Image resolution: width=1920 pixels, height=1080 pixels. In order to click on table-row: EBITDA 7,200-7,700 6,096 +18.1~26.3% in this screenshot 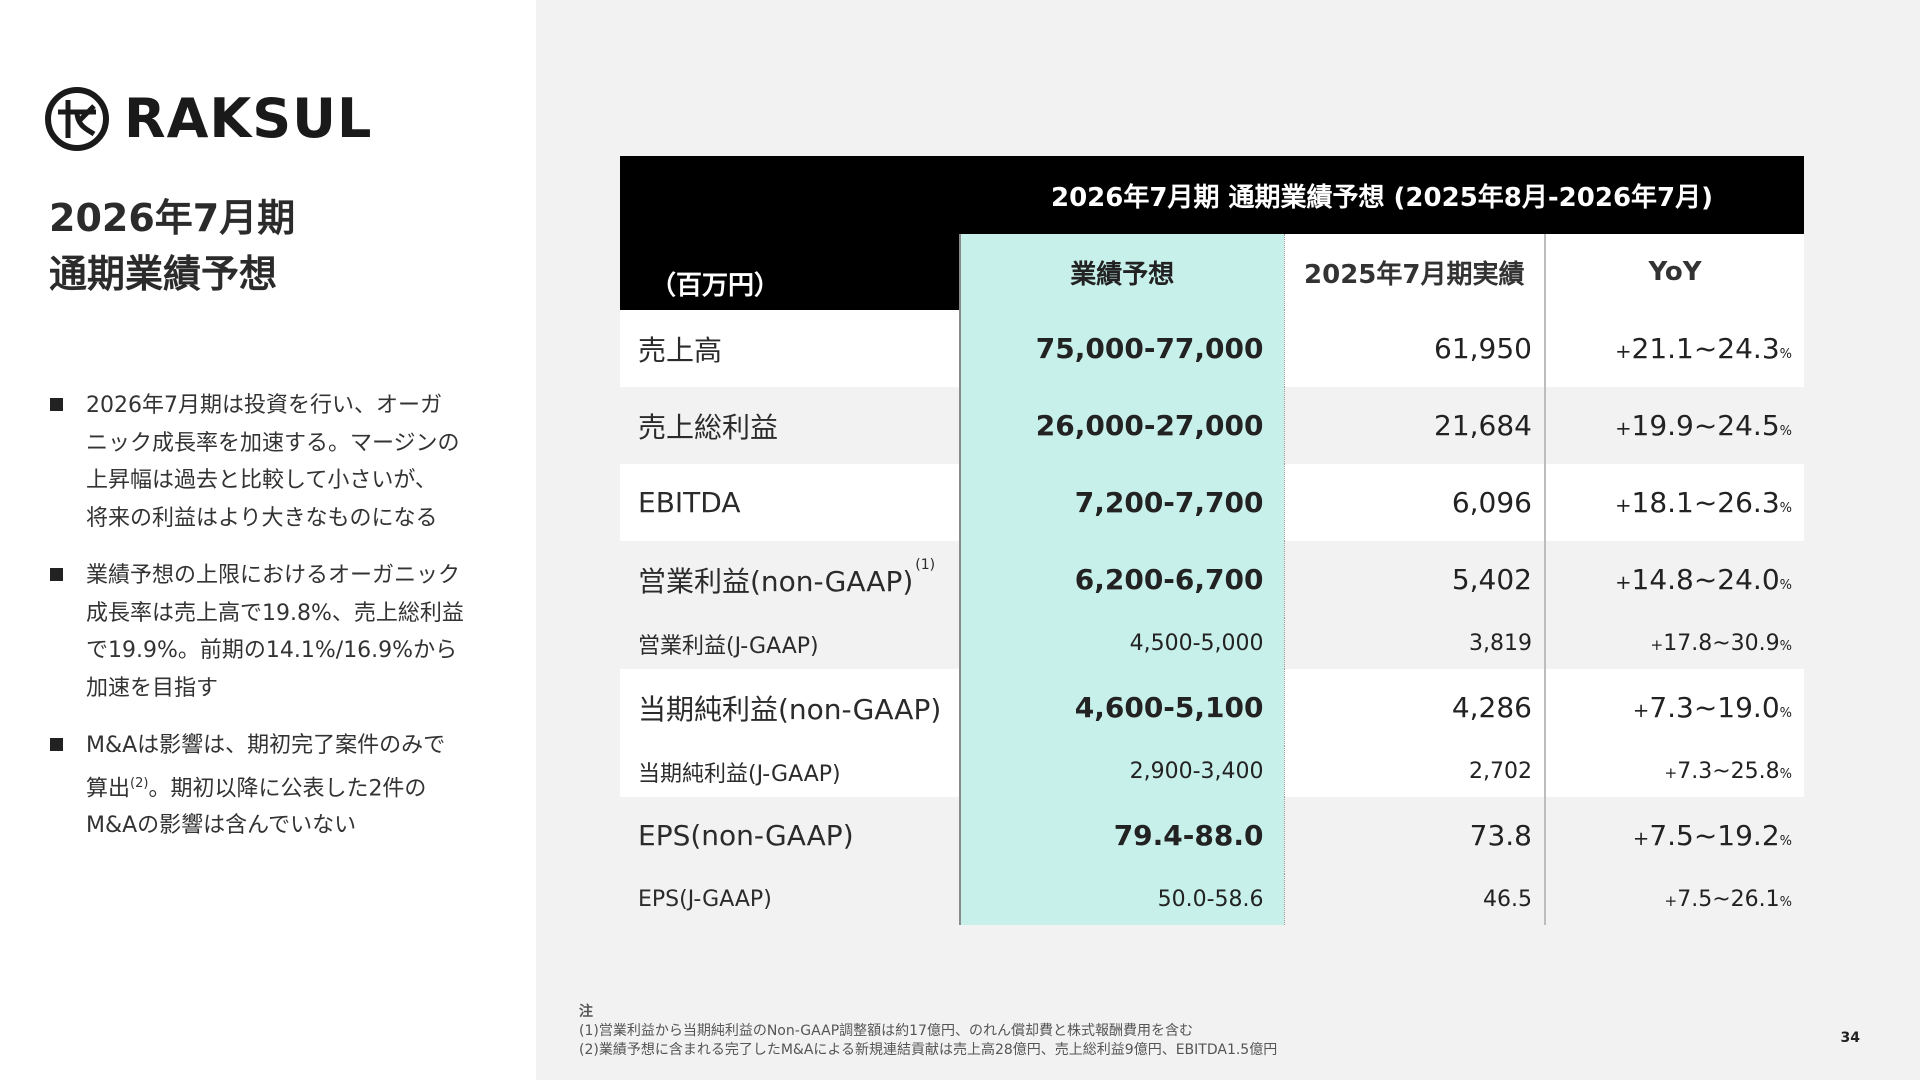, I will do `click(1212, 502)`.